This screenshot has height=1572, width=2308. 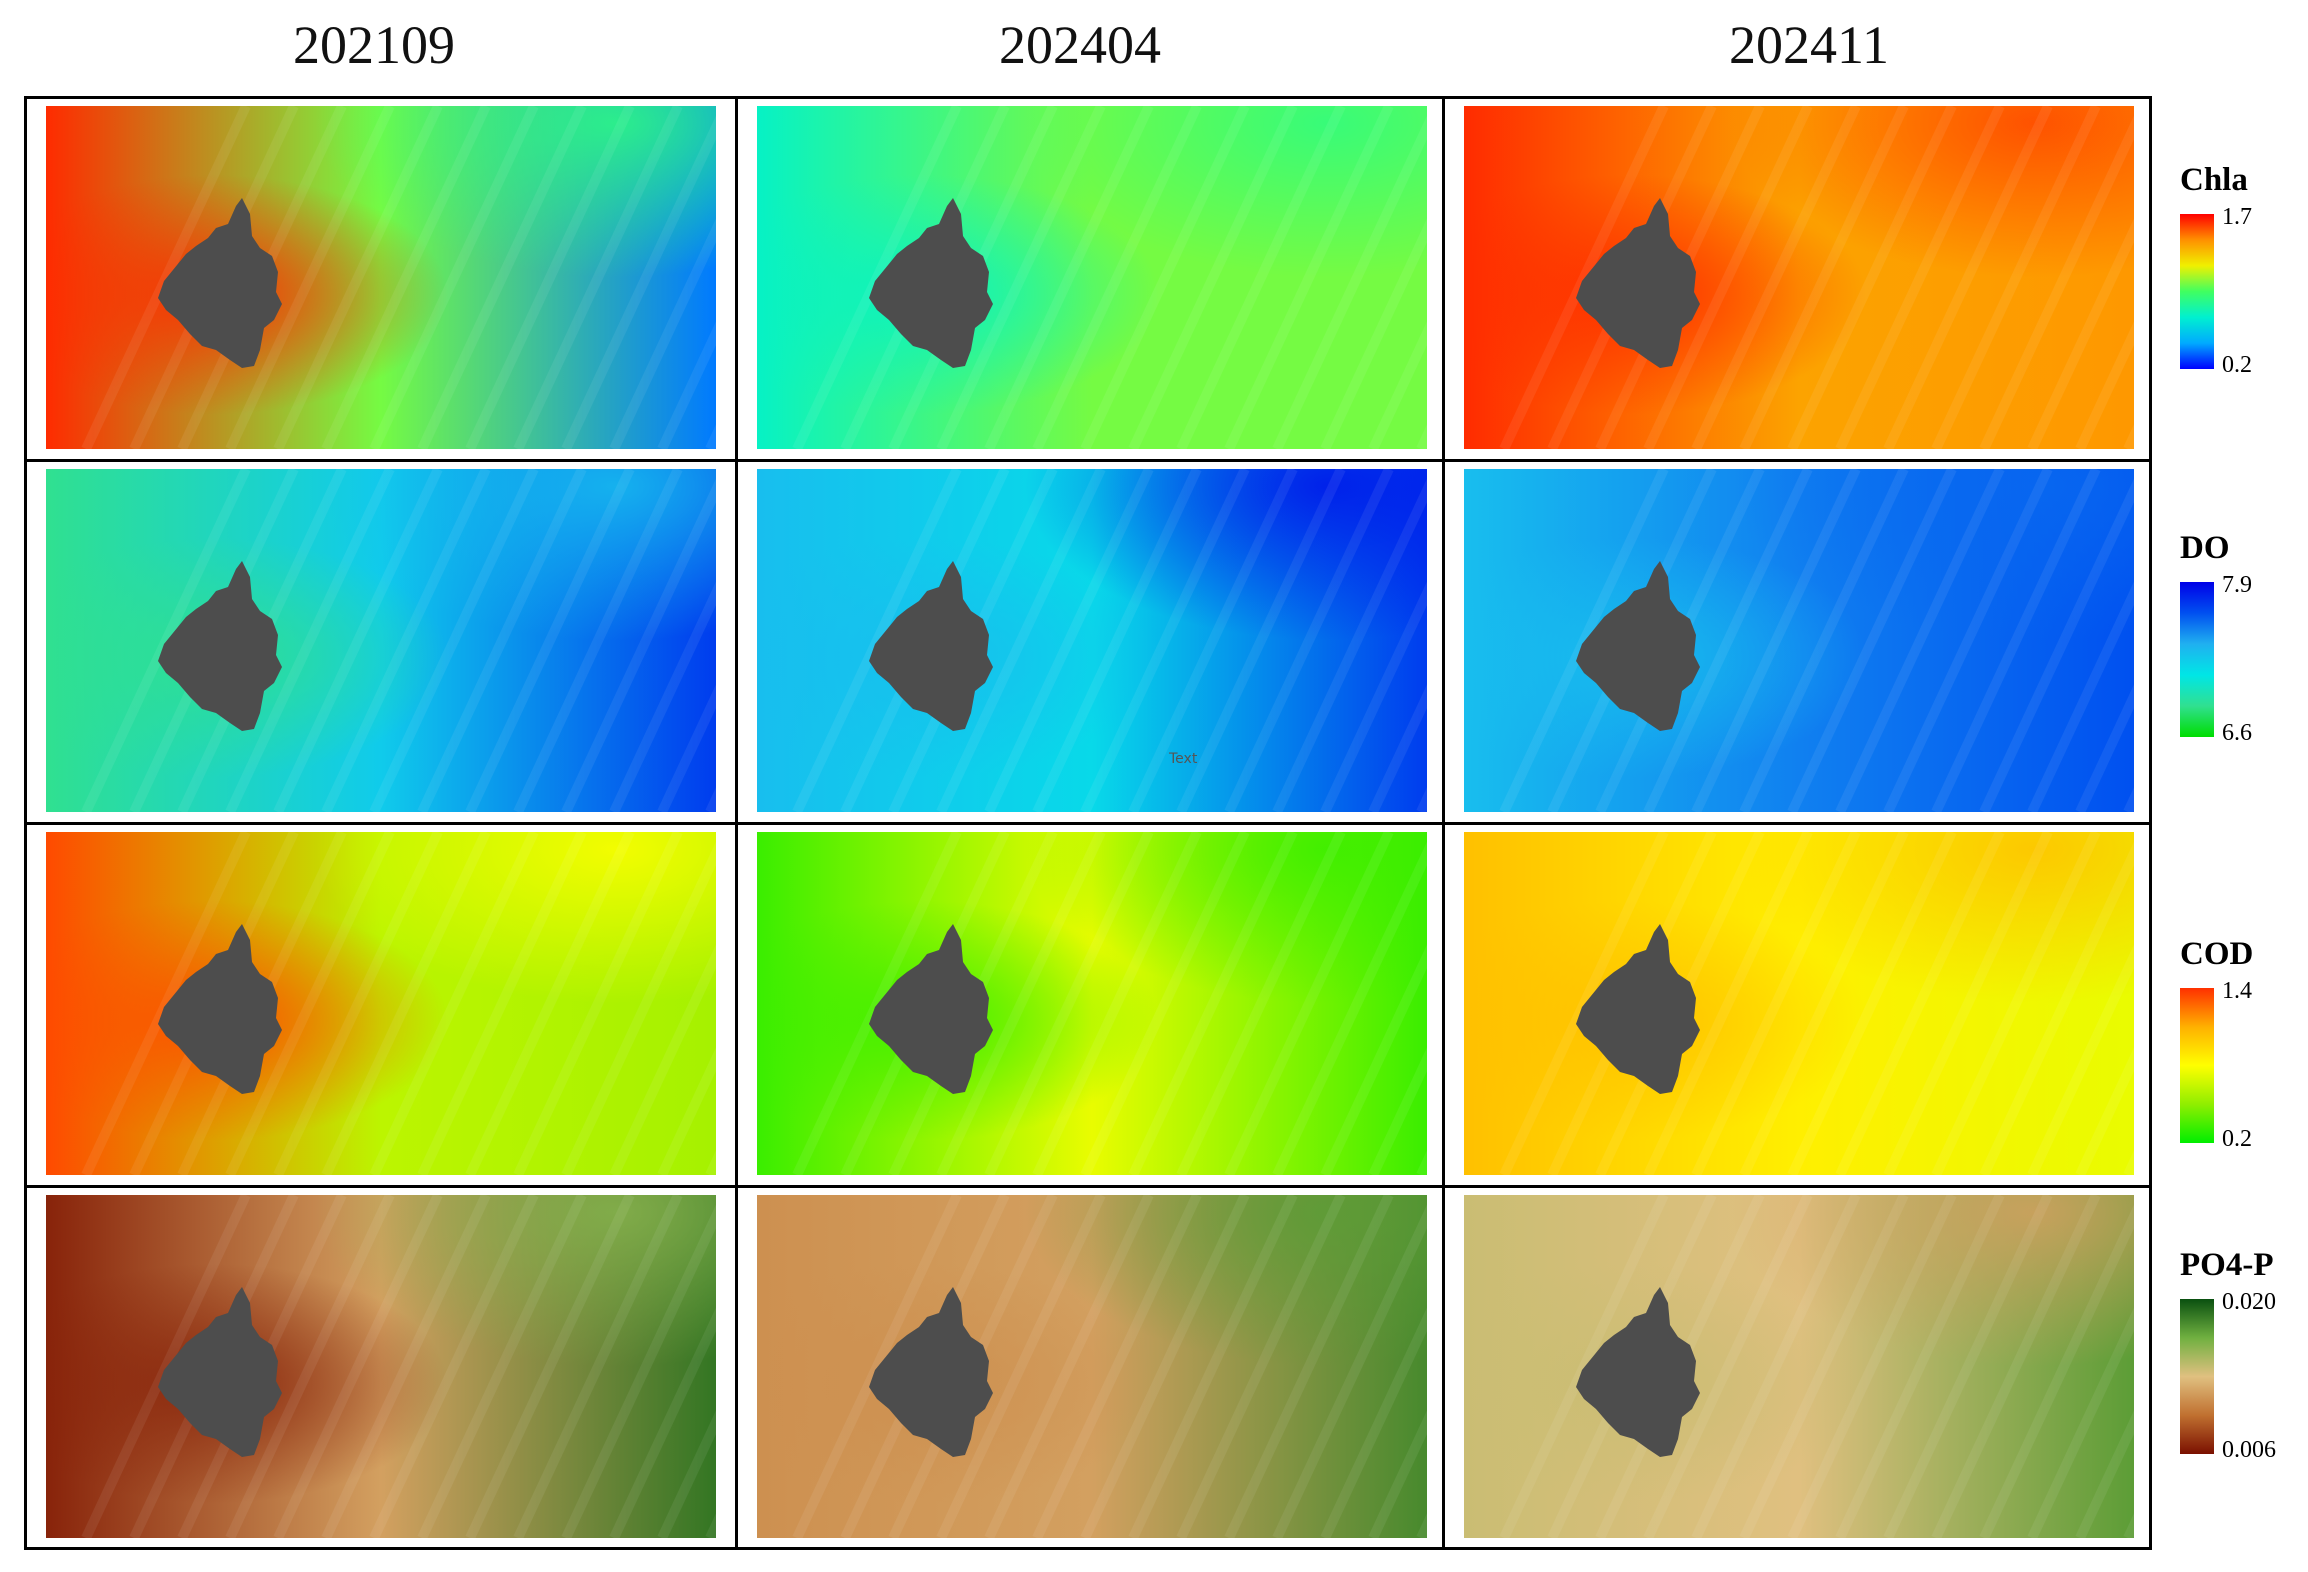 What do you see at coordinates (2240, 645) in the screenshot?
I see `legend-do: DO 7.9 6.6` at bounding box center [2240, 645].